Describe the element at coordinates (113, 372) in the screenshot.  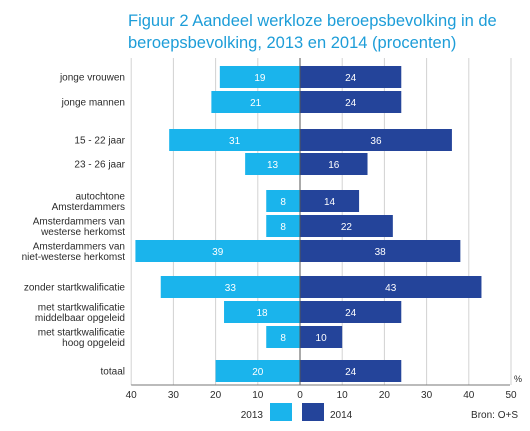
I see `category-label: totaal` at that location.